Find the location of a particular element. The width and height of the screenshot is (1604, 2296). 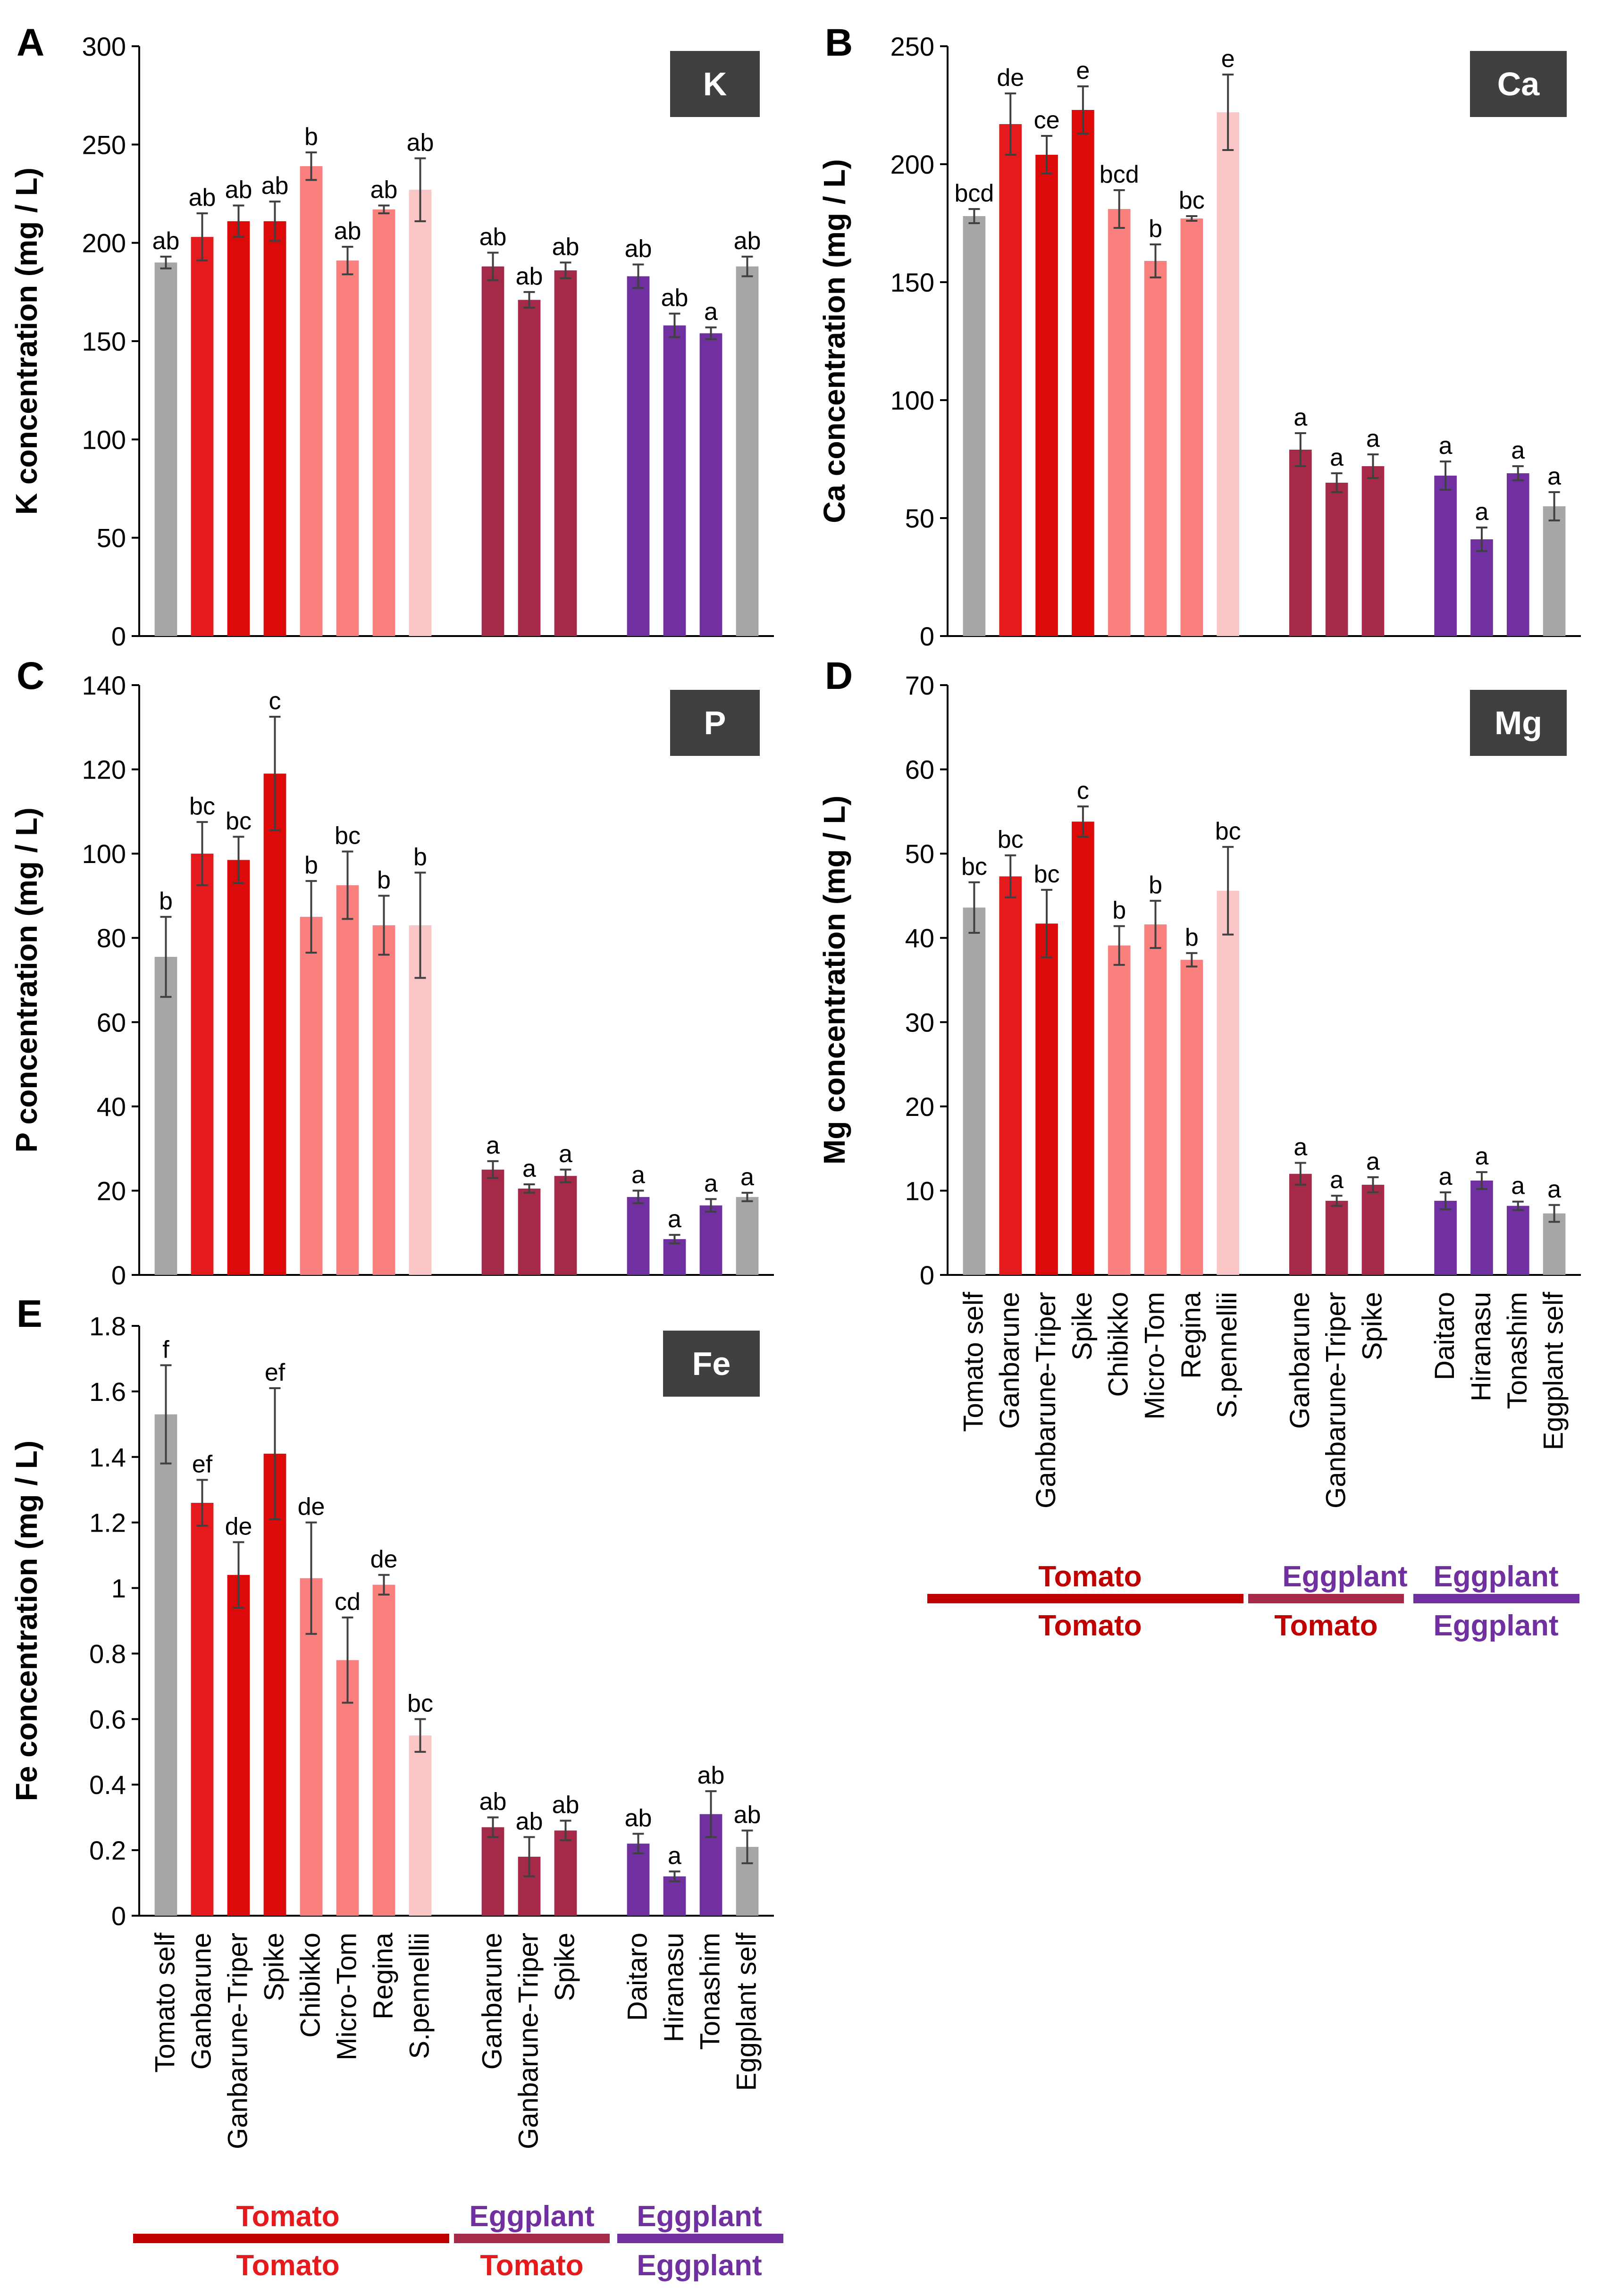

fe-category-label-daitaro: Daitaro is located at coordinates (637, 1977).